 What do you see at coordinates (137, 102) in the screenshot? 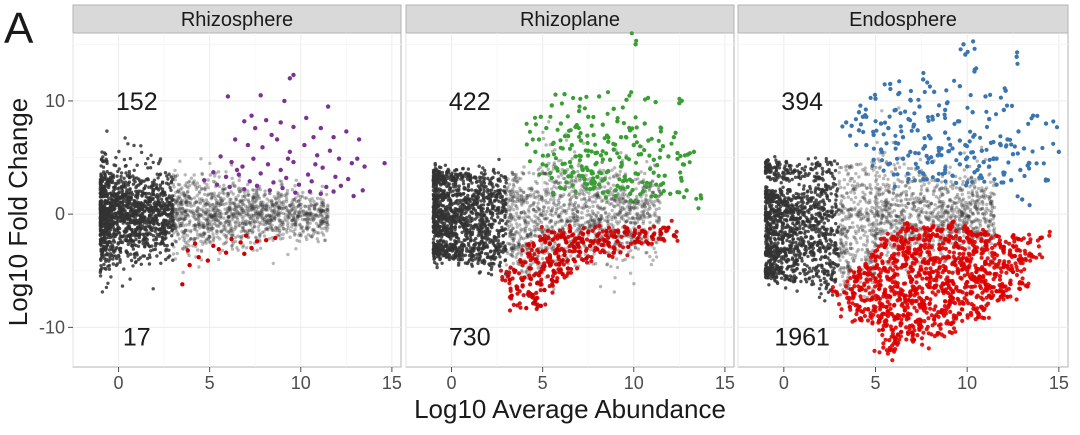
I see `up-count-rhizosphere: 152` at bounding box center [137, 102].